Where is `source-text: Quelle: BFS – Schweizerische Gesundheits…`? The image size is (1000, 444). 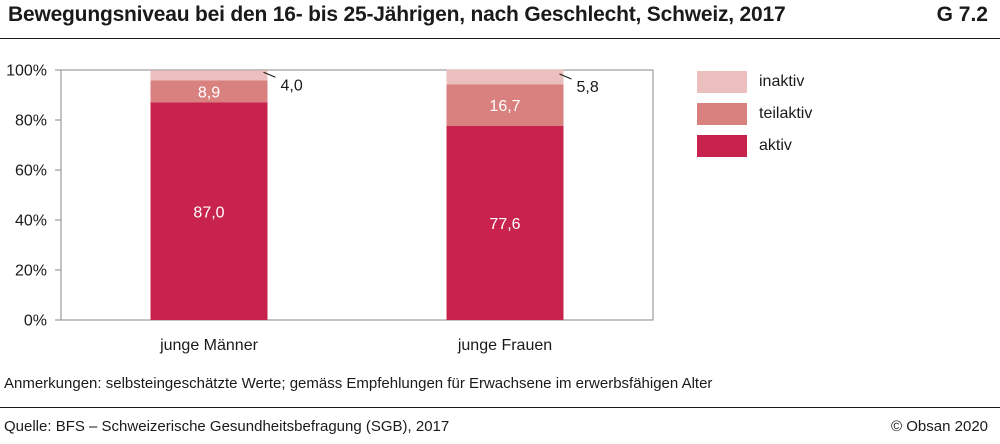 source-text: Quelle: BFS – Schweizerische Gesundheits… is located at coordinates (227, 426).